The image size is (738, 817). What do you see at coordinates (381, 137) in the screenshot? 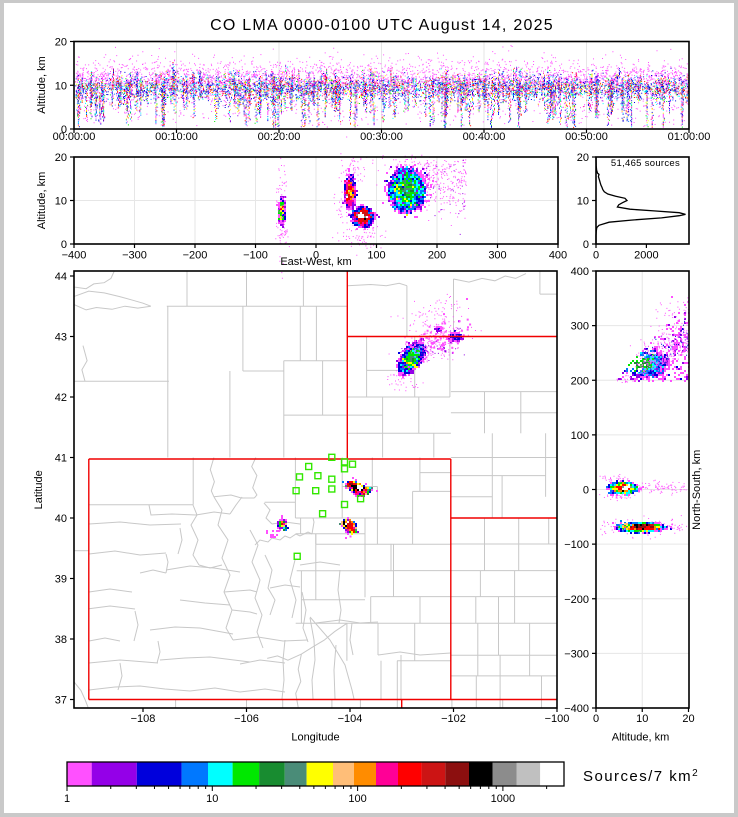
I see `svg-text: 00:30:00` at bounding box center [381, 137].